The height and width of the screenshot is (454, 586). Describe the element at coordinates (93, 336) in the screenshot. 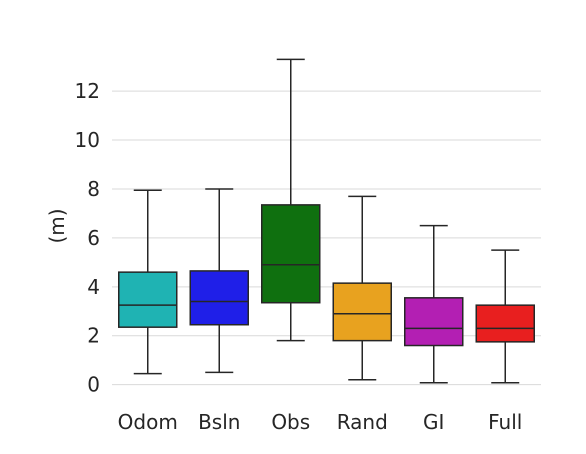

I see `y-tick-label-2: 2` at that location.